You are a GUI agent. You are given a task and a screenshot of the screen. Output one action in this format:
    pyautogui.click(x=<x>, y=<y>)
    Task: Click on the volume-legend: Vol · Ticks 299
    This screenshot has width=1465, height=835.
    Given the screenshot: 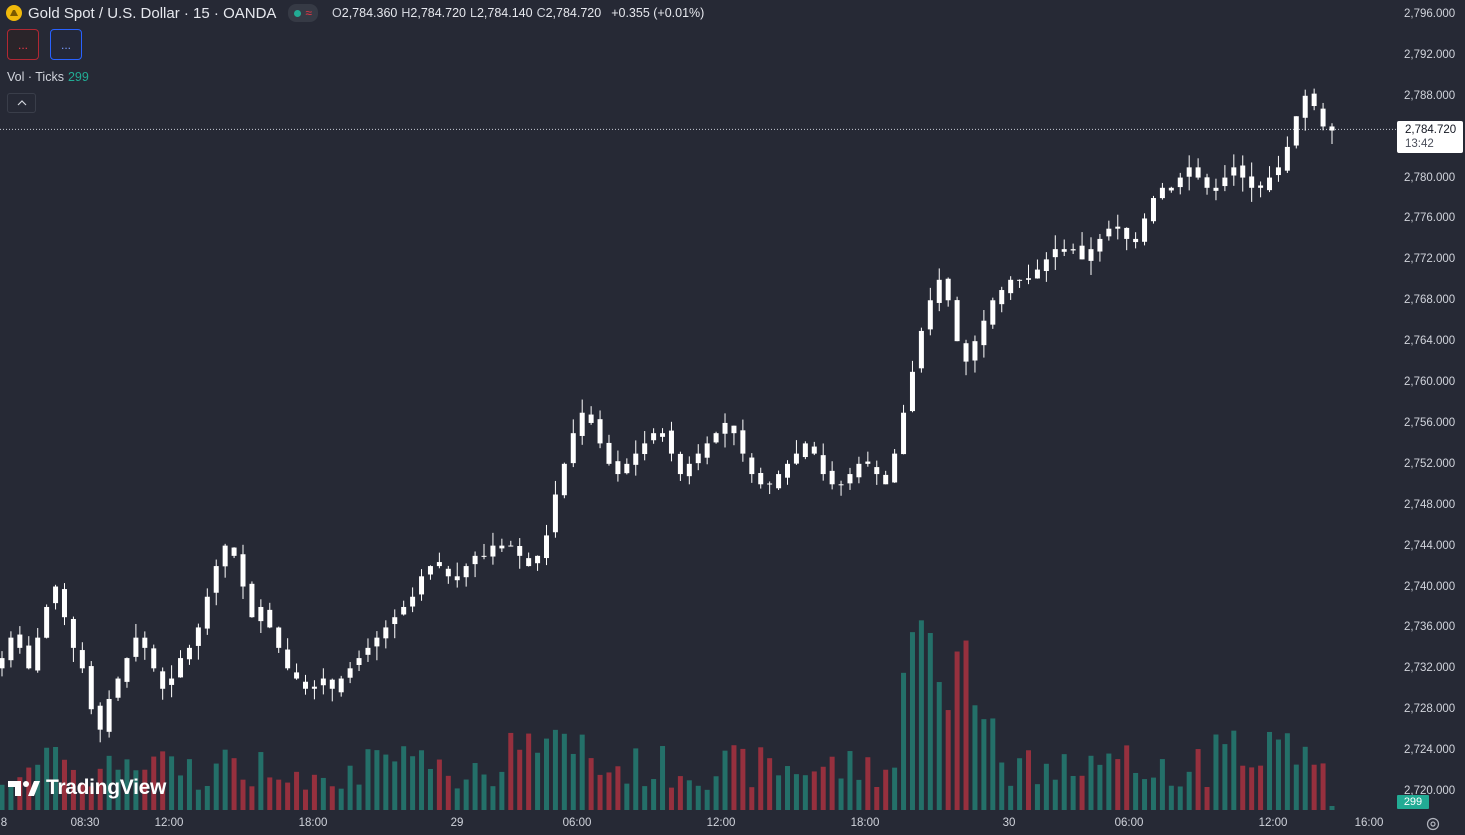 What is the action you would take?
    pyautogui.click(x=48, y=77)
    